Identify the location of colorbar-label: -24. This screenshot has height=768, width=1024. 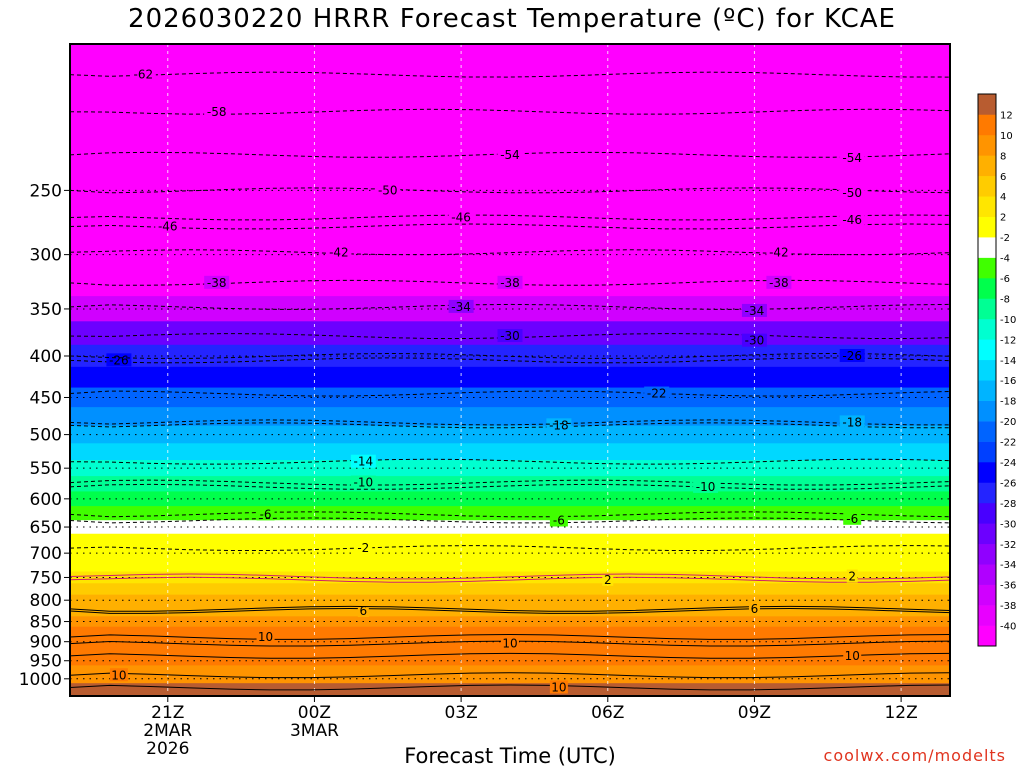
(1008, 463).